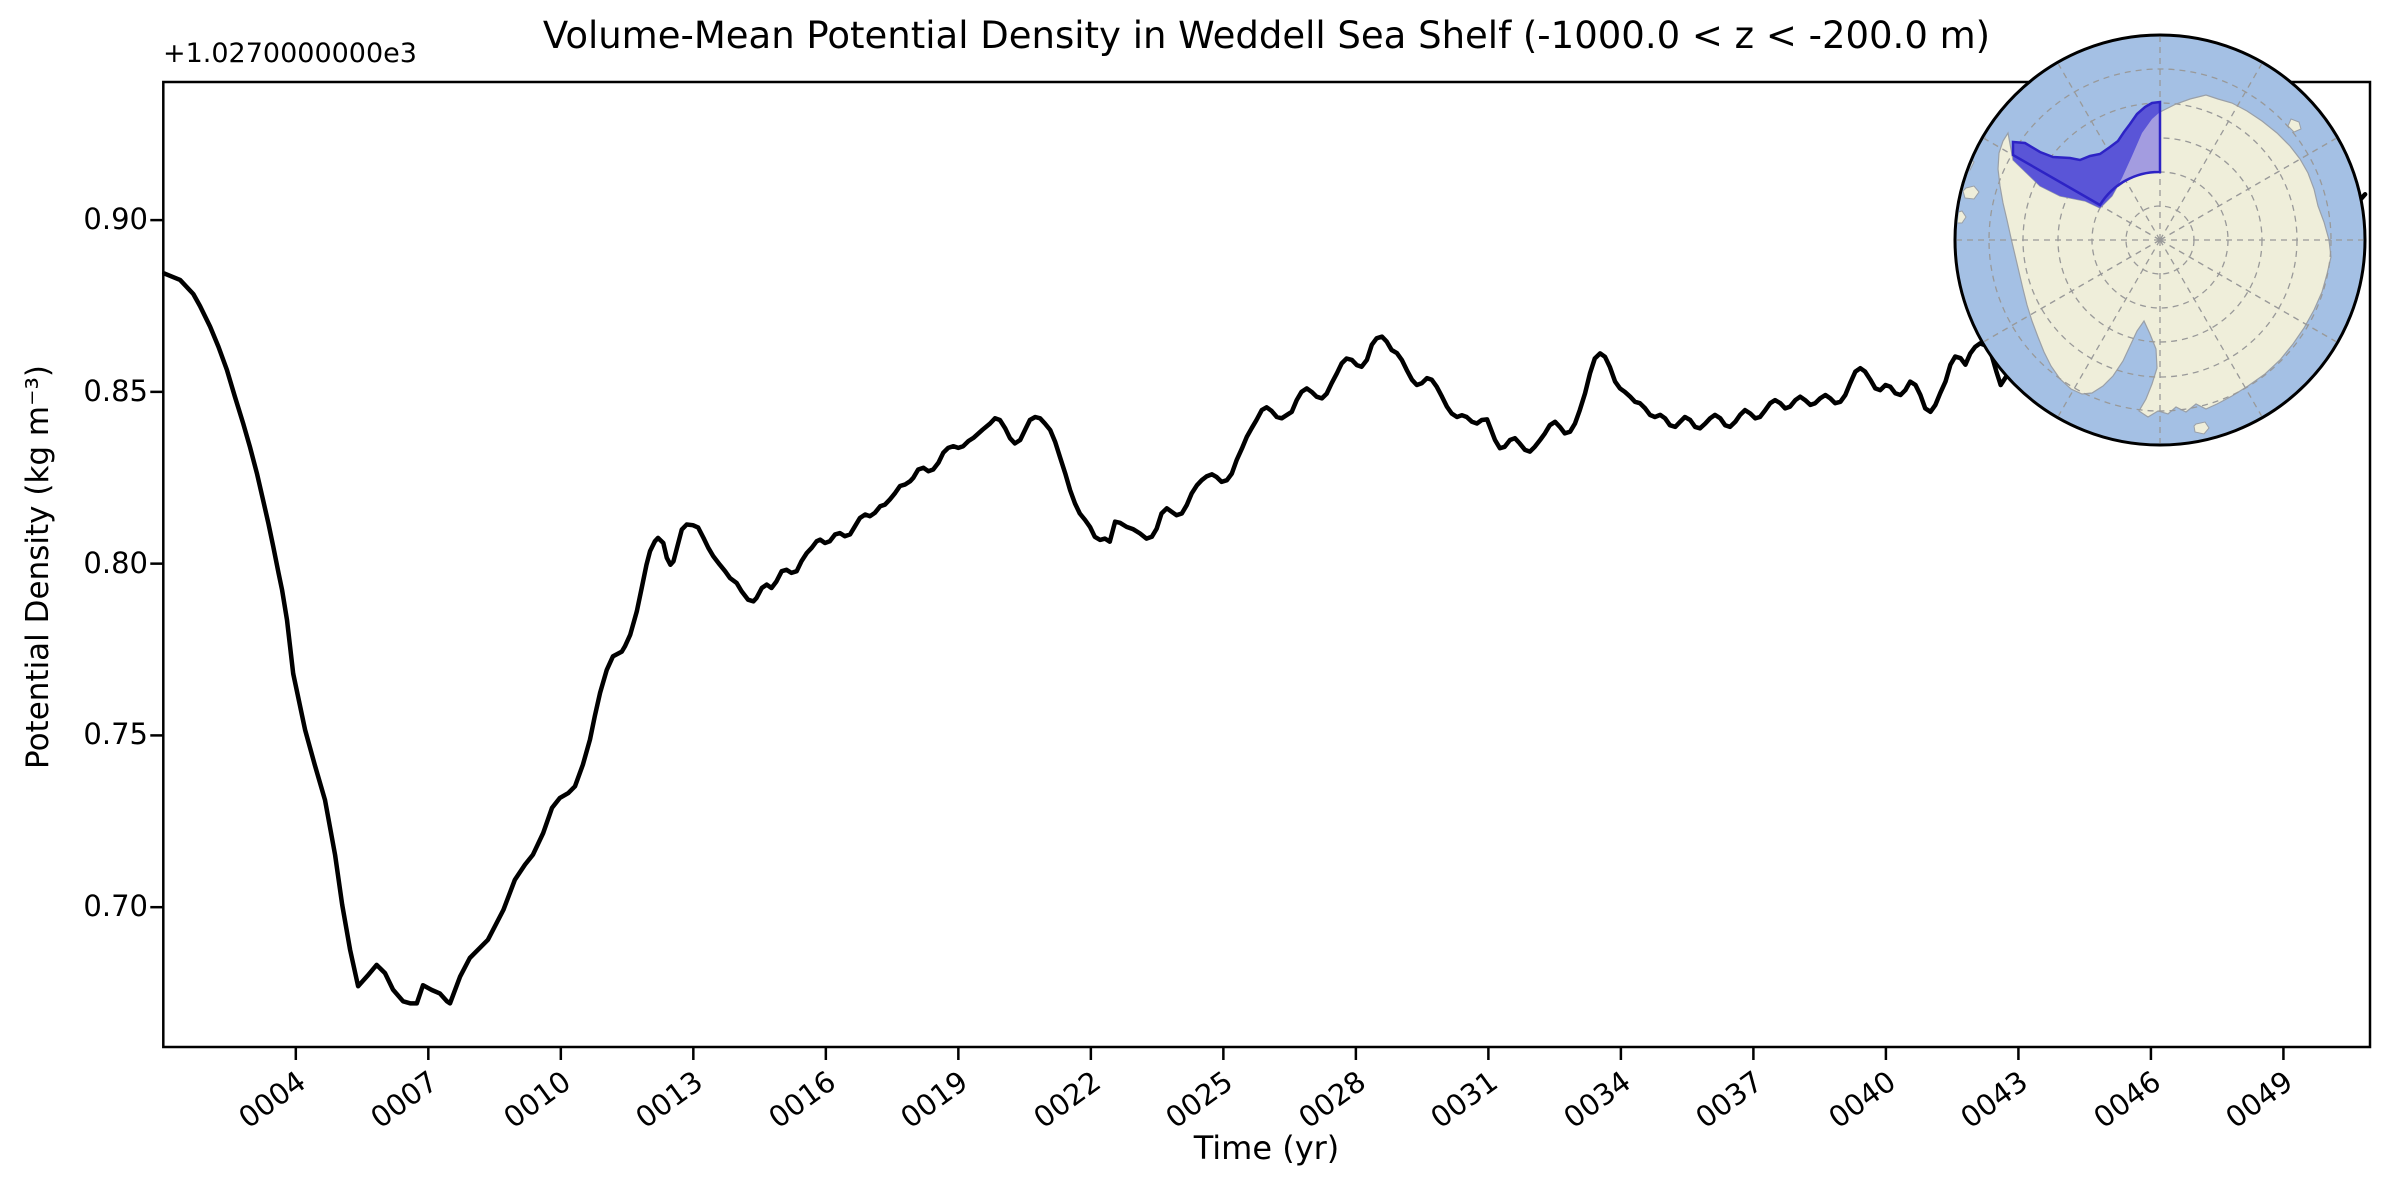 The width and height of the screenshot is (2400, 1200). I want to click on antarctica-landmass, so click(2164, 256).